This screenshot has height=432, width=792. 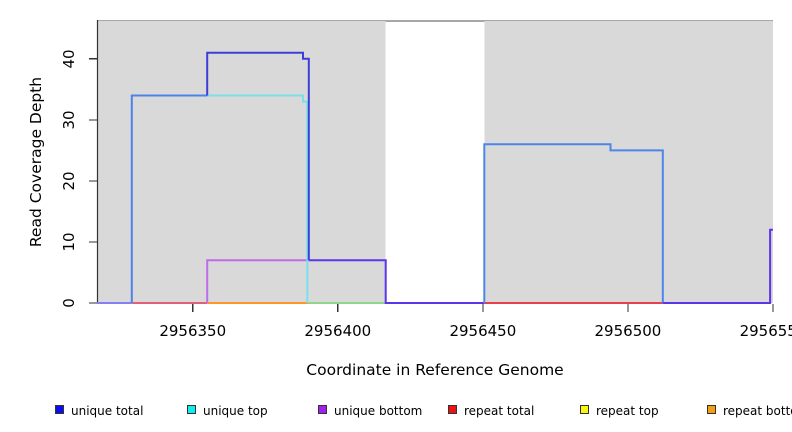 What do you see at coordinates (193, 331) in the screenshot?
I see `x-tick-label: 2956350` at bounding box center [193, 331].